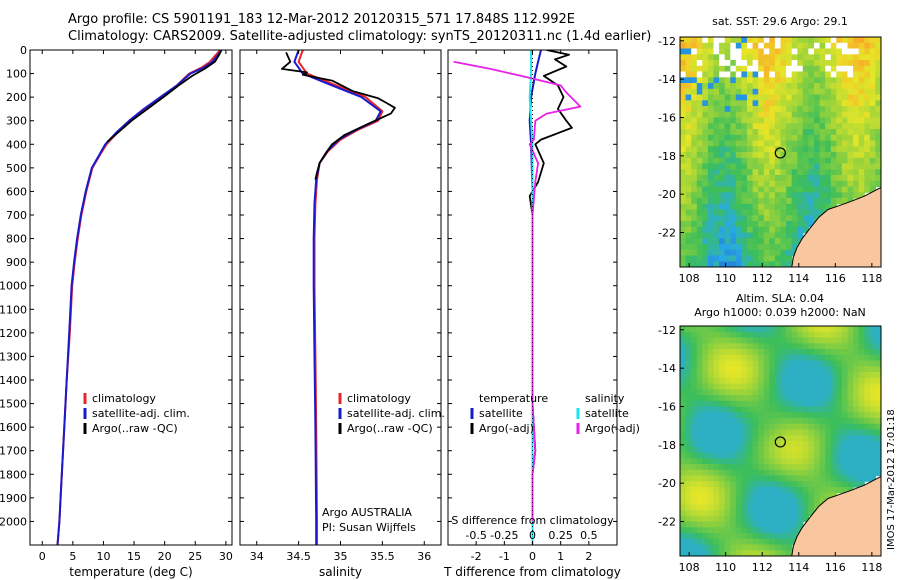 The height and width of the screenshot is (580, 900). Describe the element at coordinates (501, 413) in the screenshot. I see `diff-temperature-legend-label: satellite` at that location.